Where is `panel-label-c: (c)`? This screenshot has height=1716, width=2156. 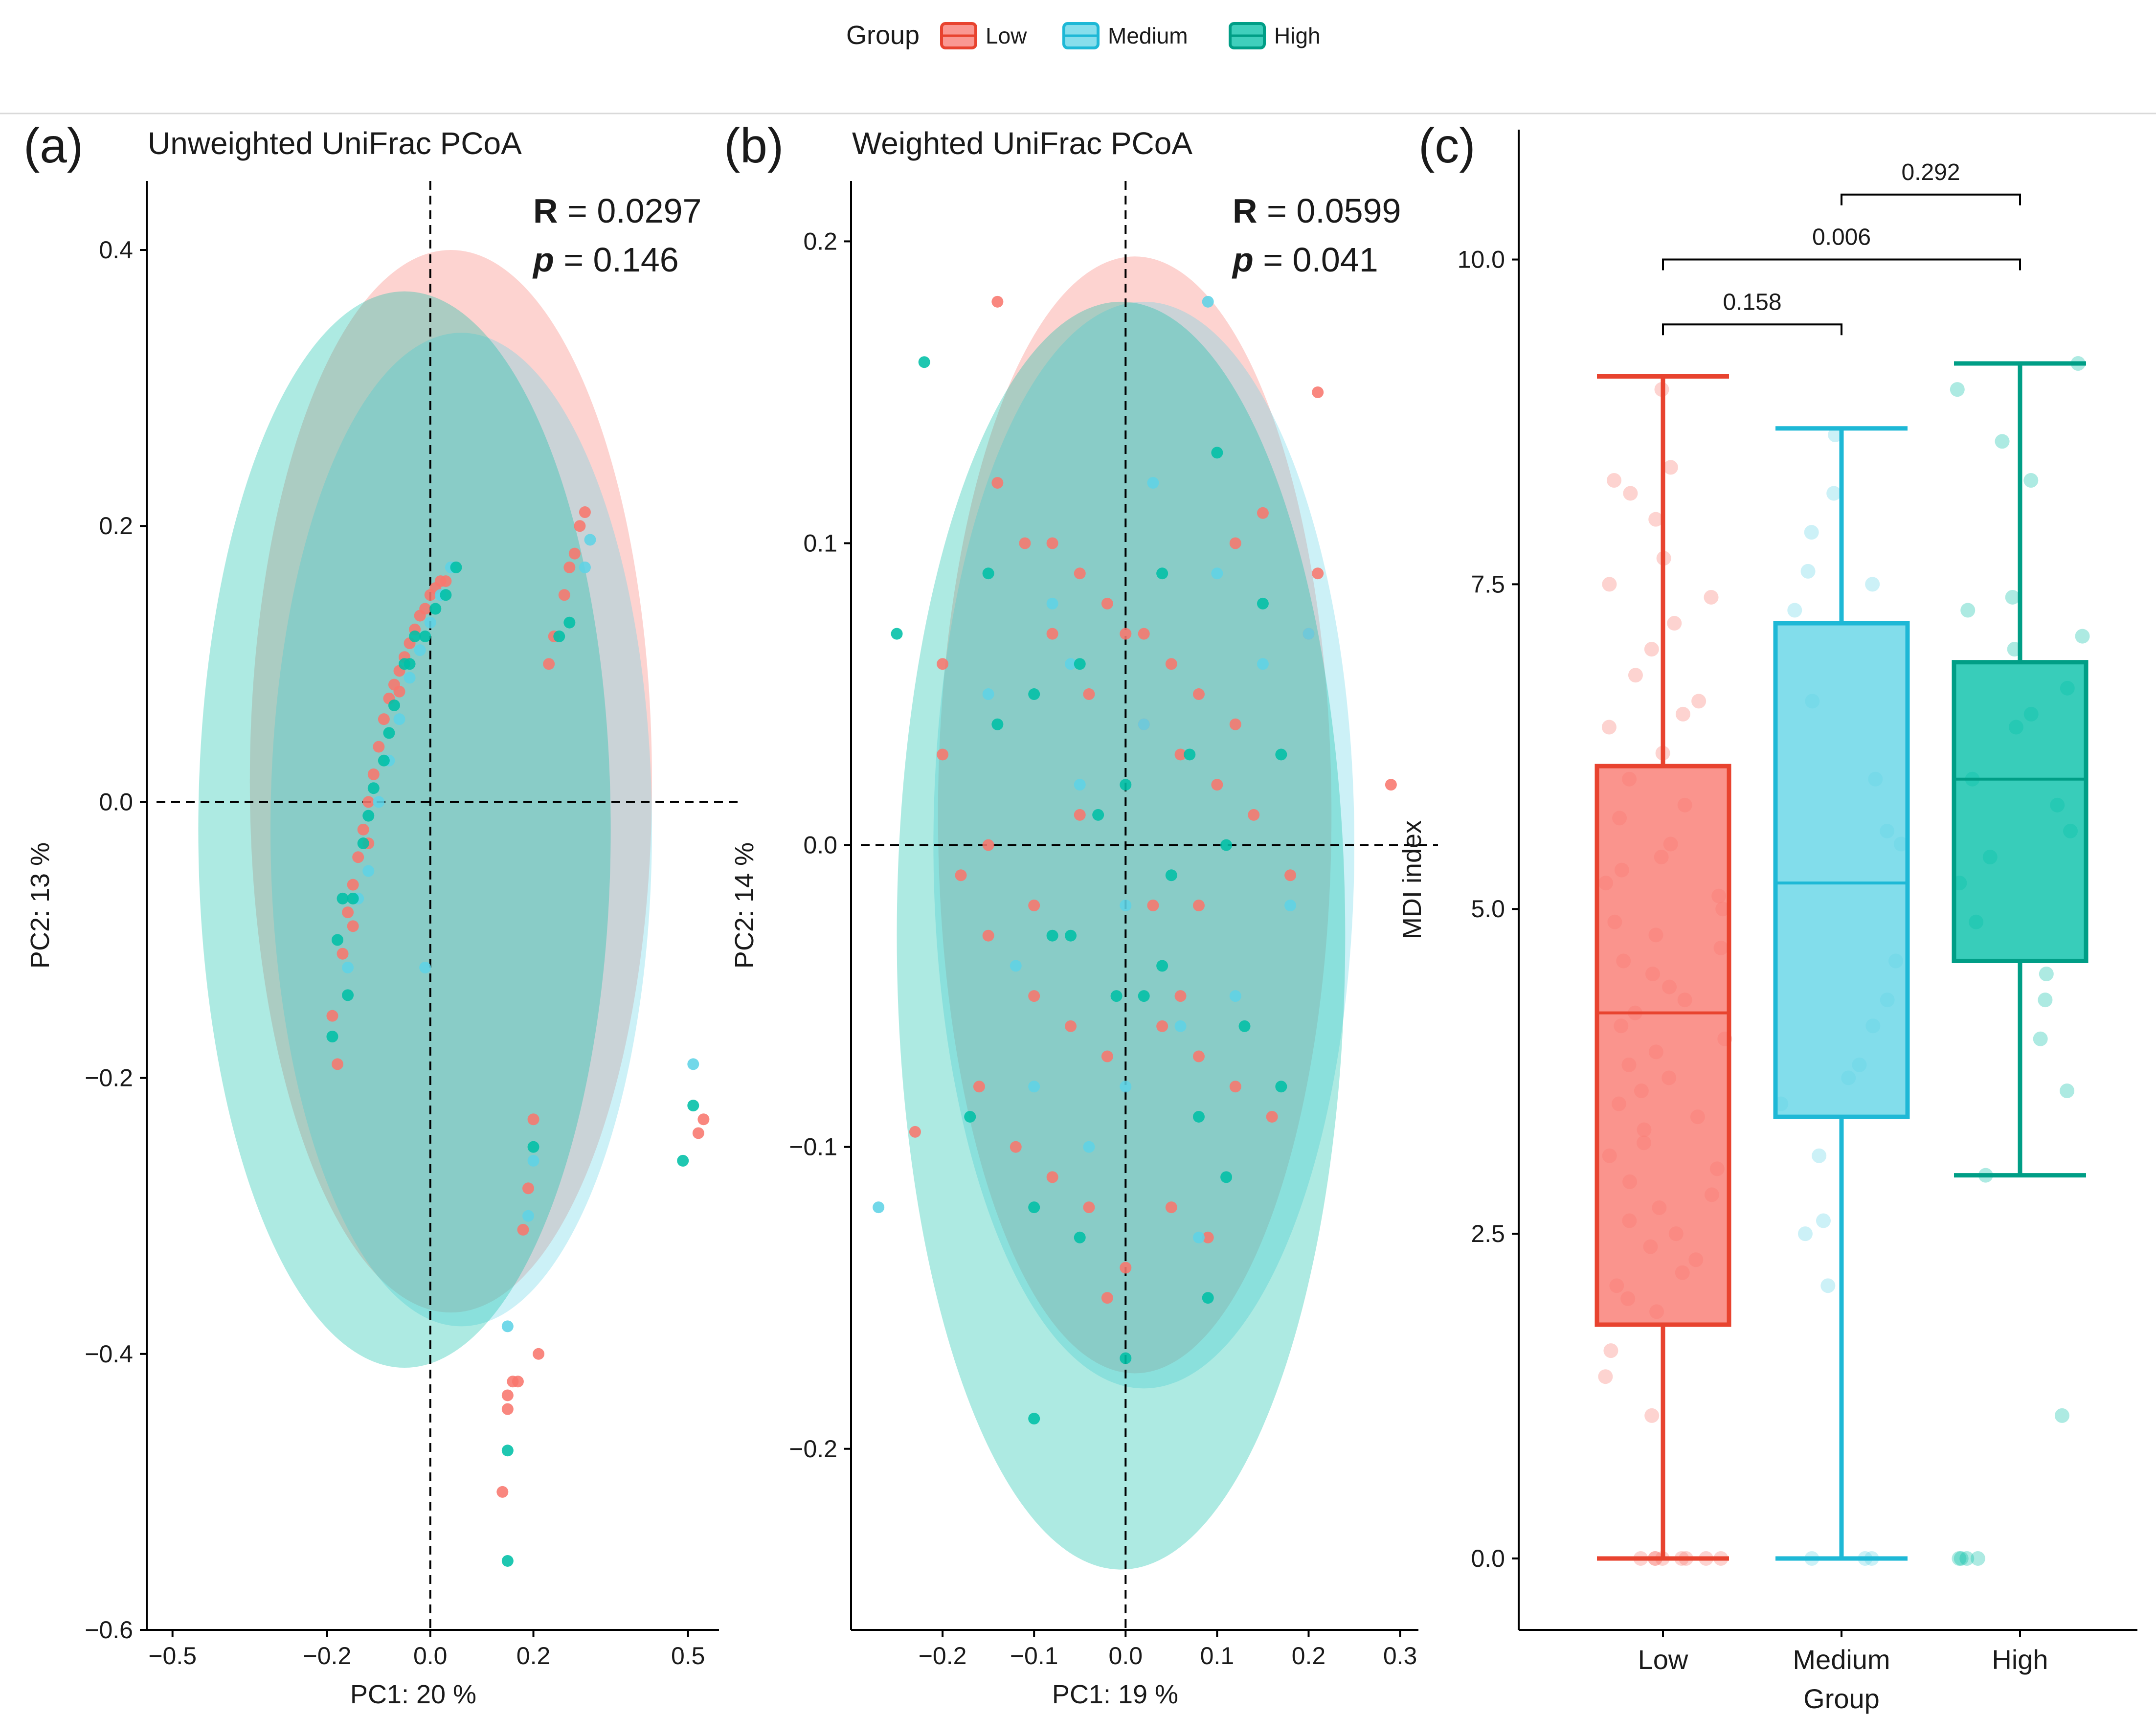 panel-label-c: (c) is located at coordinates (1447, 145).